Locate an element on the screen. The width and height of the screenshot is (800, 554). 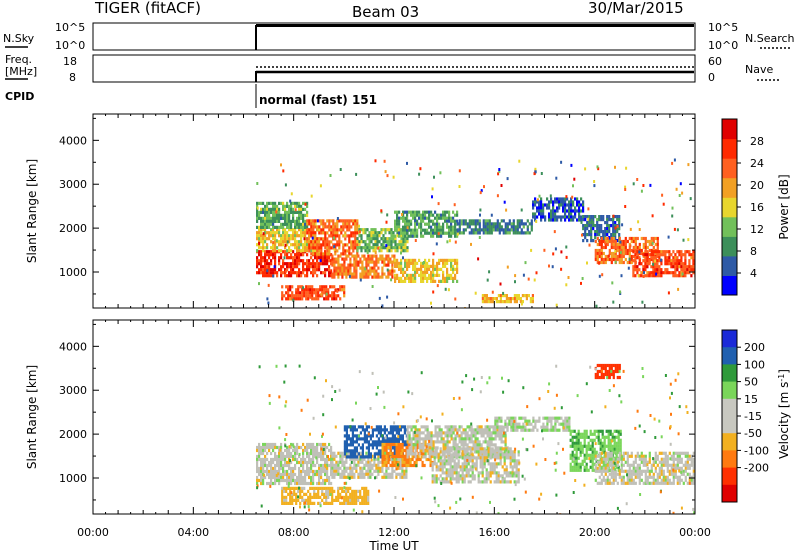
power-colorbar-tick-label: 28 is located at coordinates (757, 141).